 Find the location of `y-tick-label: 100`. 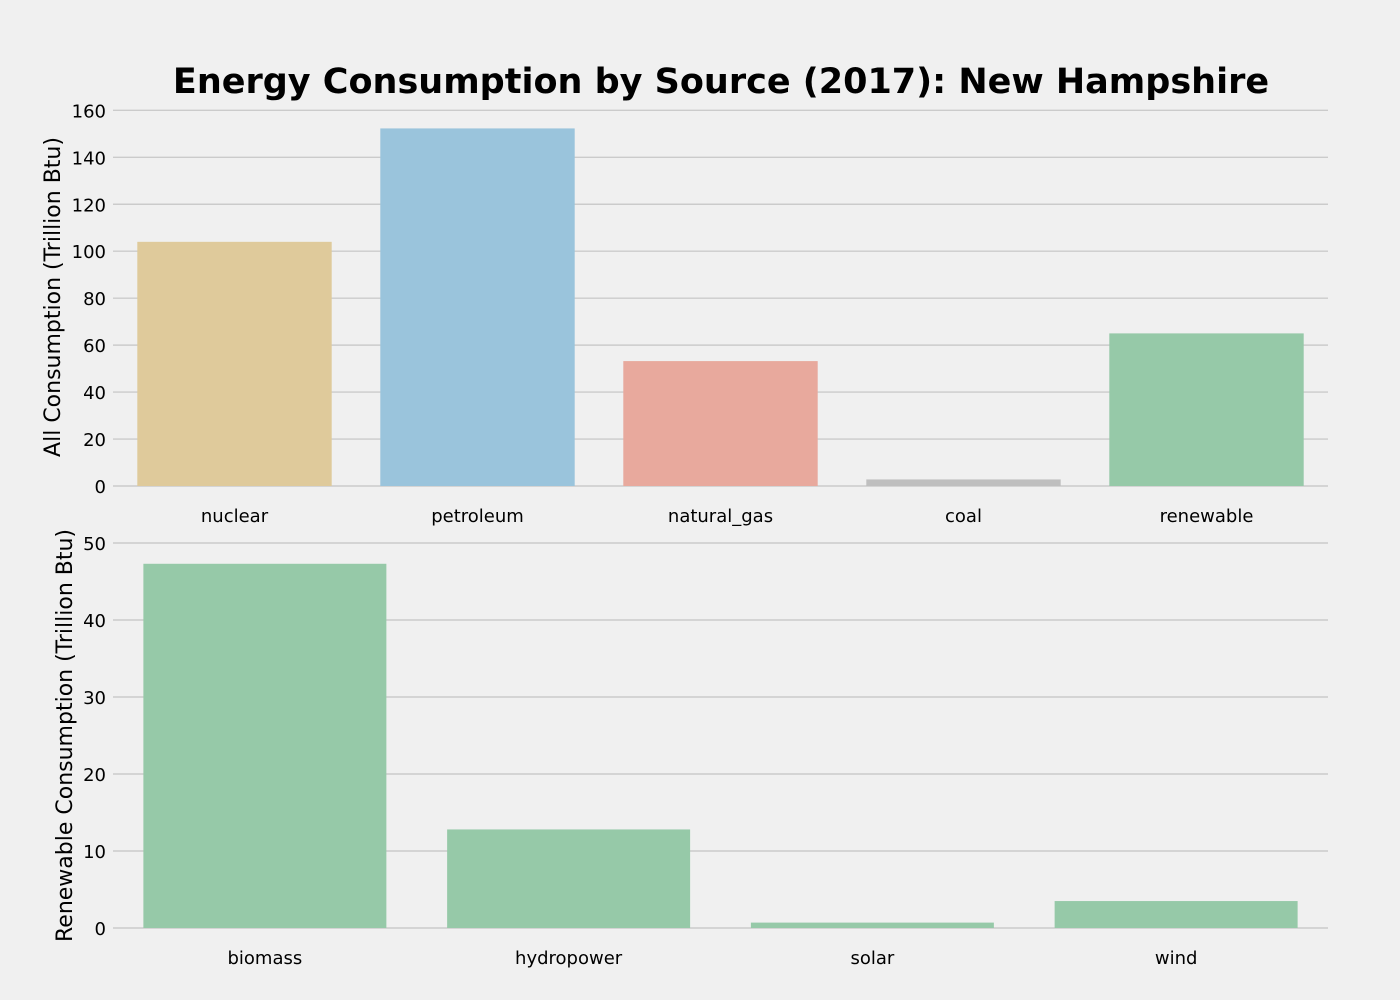

y-tick-label: 100 is located at coordinates (89, 252).